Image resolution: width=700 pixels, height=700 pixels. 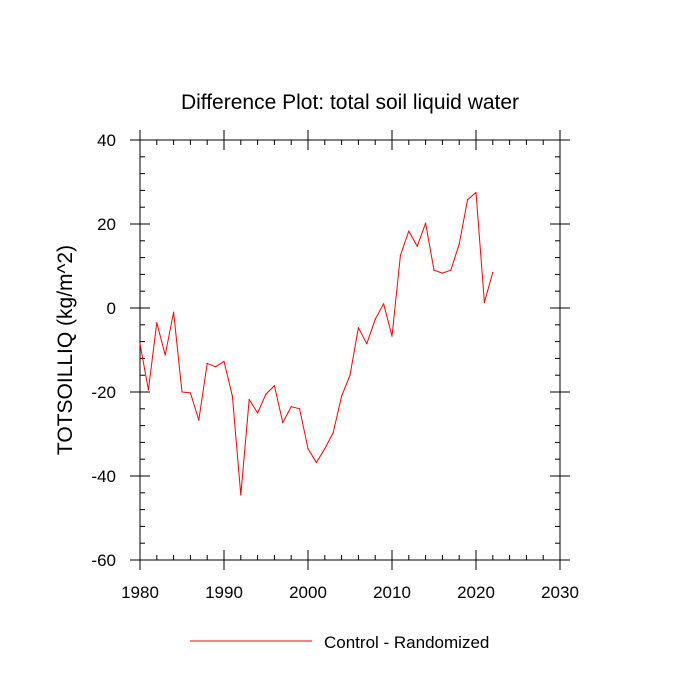 What do you see at coordinates (103, 476) in the screenshot?
I see `y-tick-label: -40` at bounding box center [103, 476].